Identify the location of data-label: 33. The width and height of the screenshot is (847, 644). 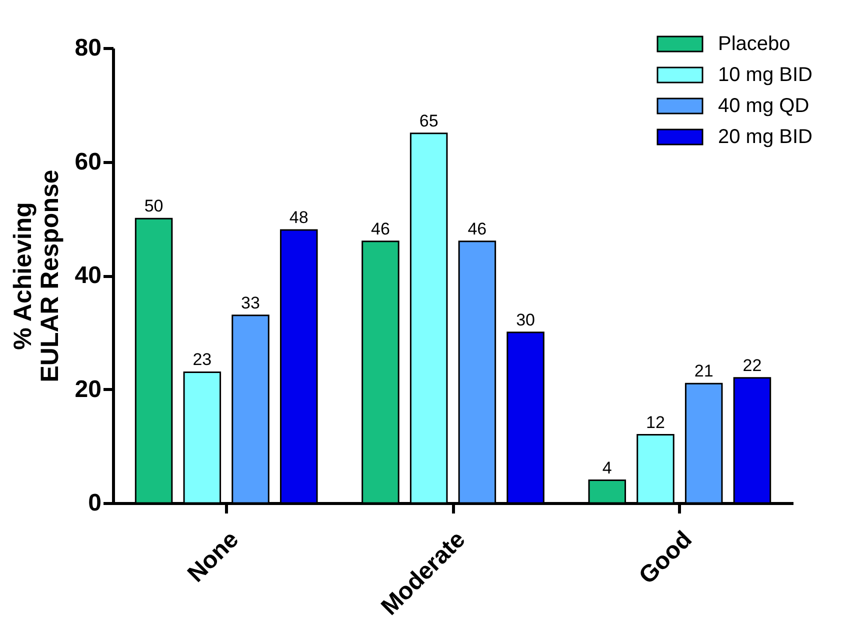
(250, 302).